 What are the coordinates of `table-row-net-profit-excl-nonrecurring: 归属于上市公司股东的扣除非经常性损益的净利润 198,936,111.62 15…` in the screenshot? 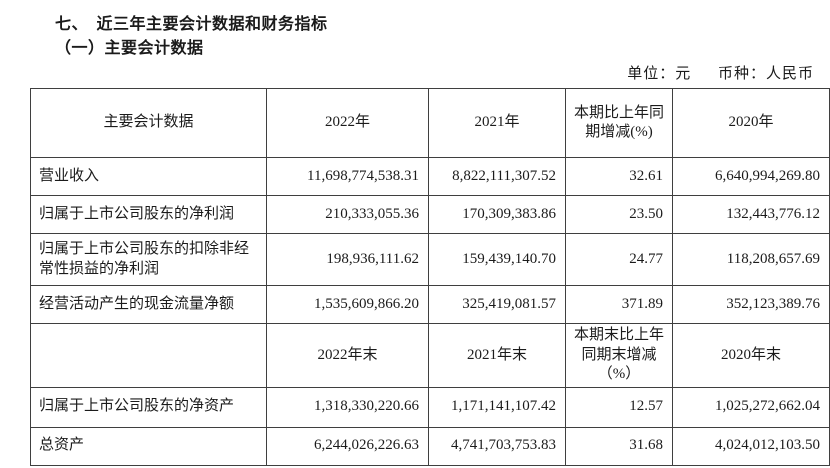 It's located at (430, 259).